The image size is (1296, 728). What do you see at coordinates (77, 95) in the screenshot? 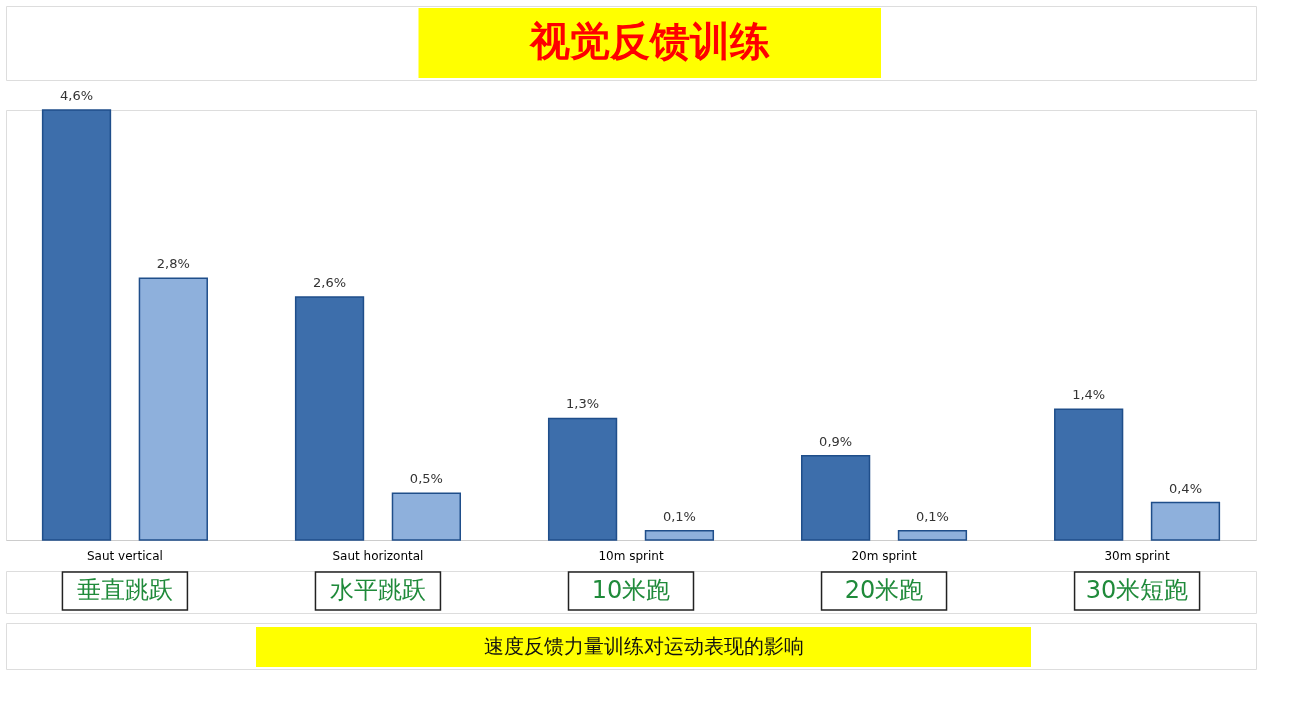
I see `data-label: 4,6%` at bounding box center [77, 95].